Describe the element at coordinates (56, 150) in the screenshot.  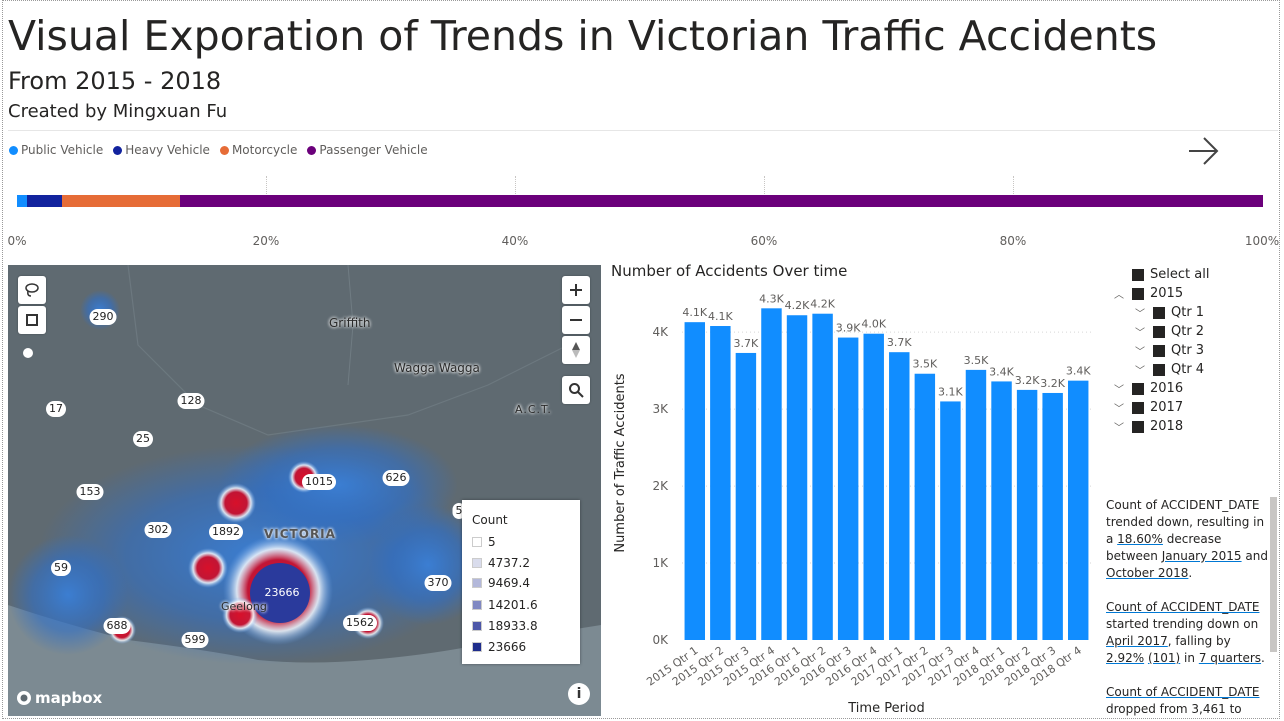
I see `legend-item-public-vehicle: Public Vehicle` at that location.